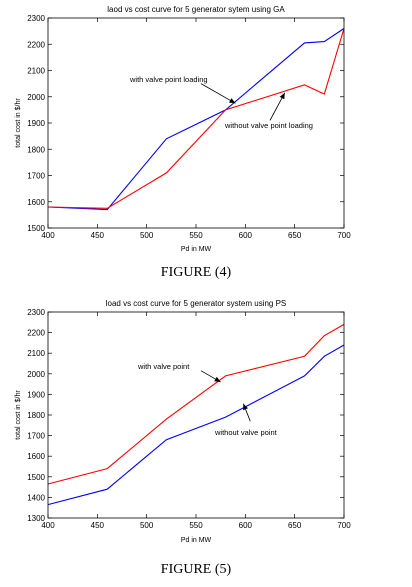  What do you see at coordinates (196, 569) in the screenshot?
I see `figure-caption: FIGURE (5)` at bounding box center [196, 569].